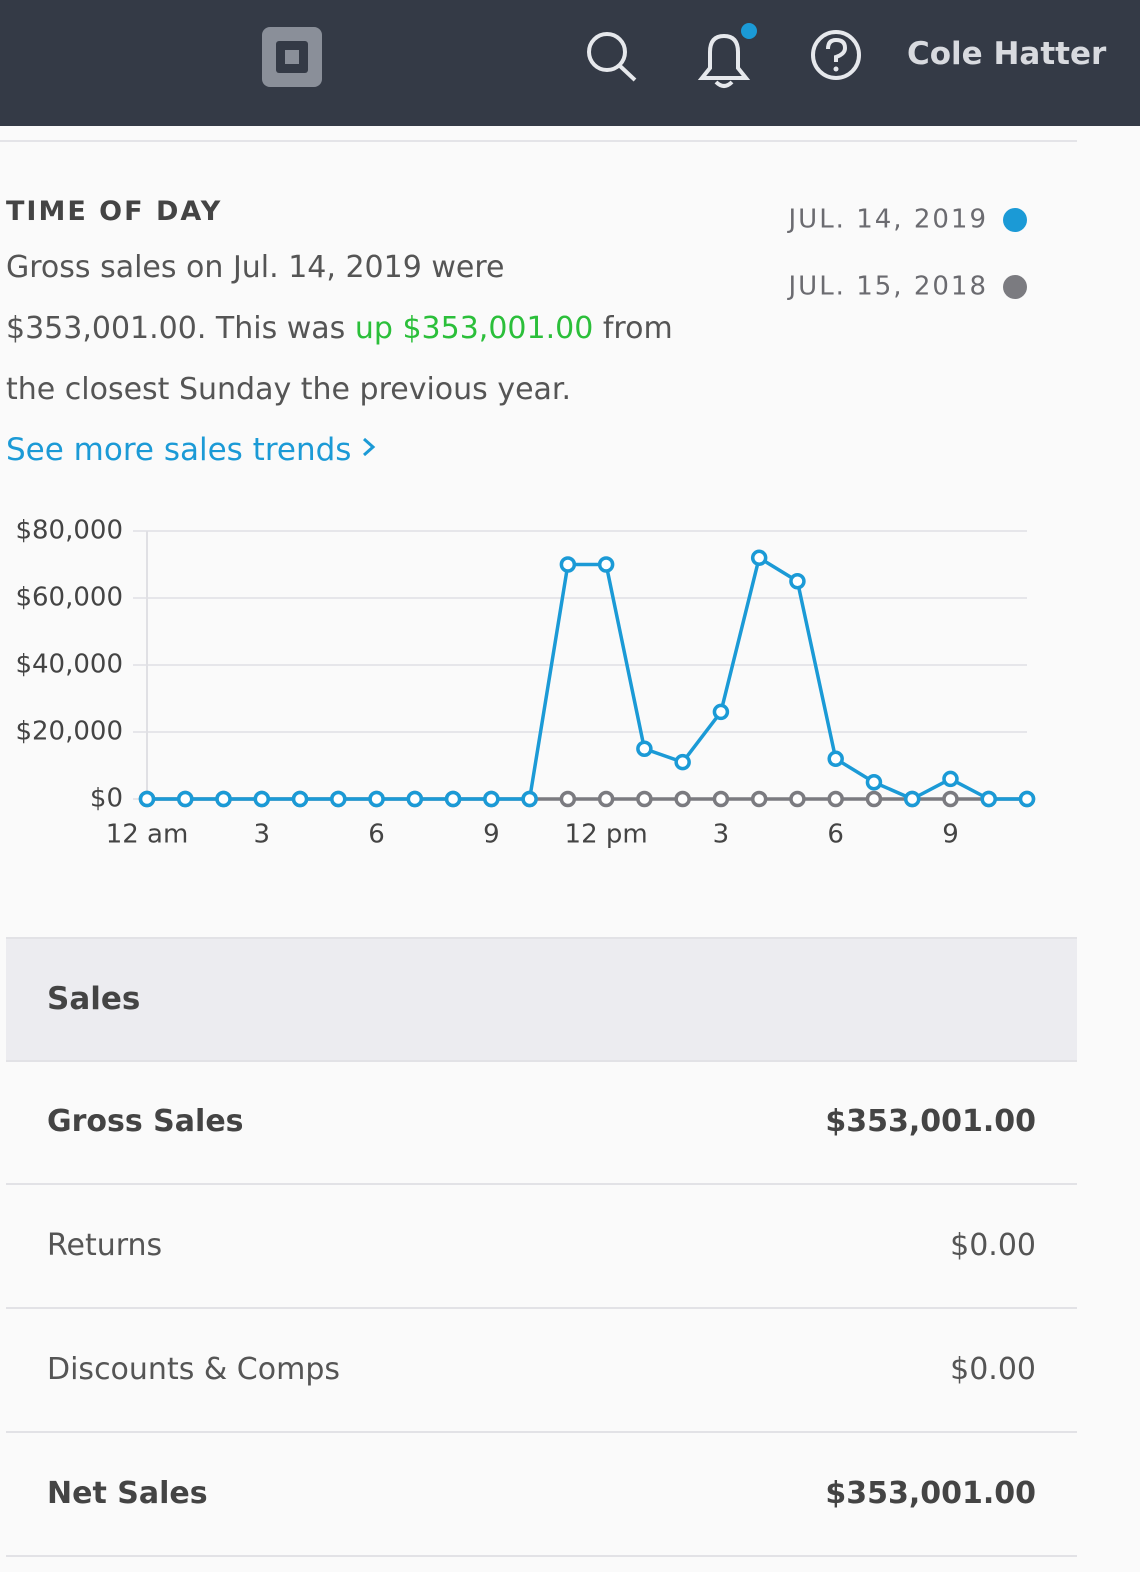 The image size is (1140, 1572). Describe the element at coordinates (147, 835) in the screenshot. I see `x-tick-label: 12 am` at that location.